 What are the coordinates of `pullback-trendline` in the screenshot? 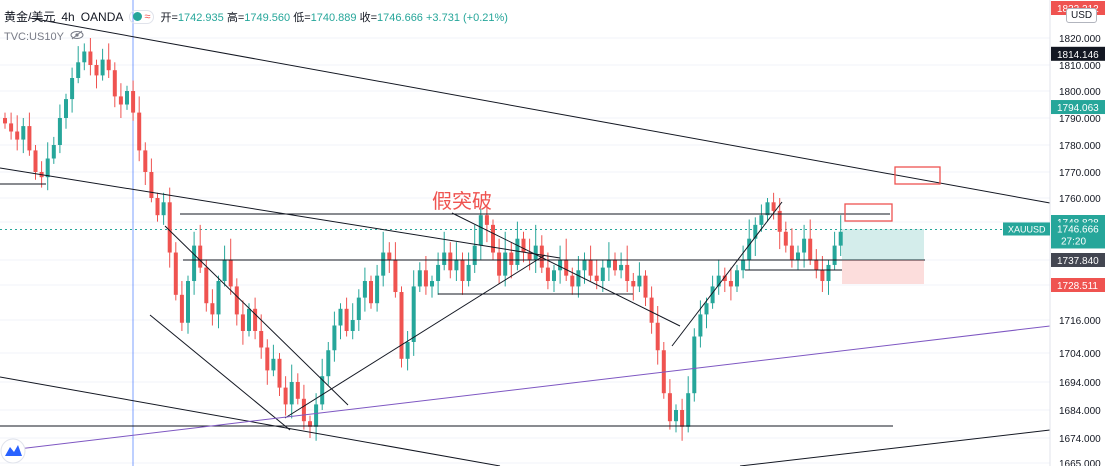 It's located at (566, 269).